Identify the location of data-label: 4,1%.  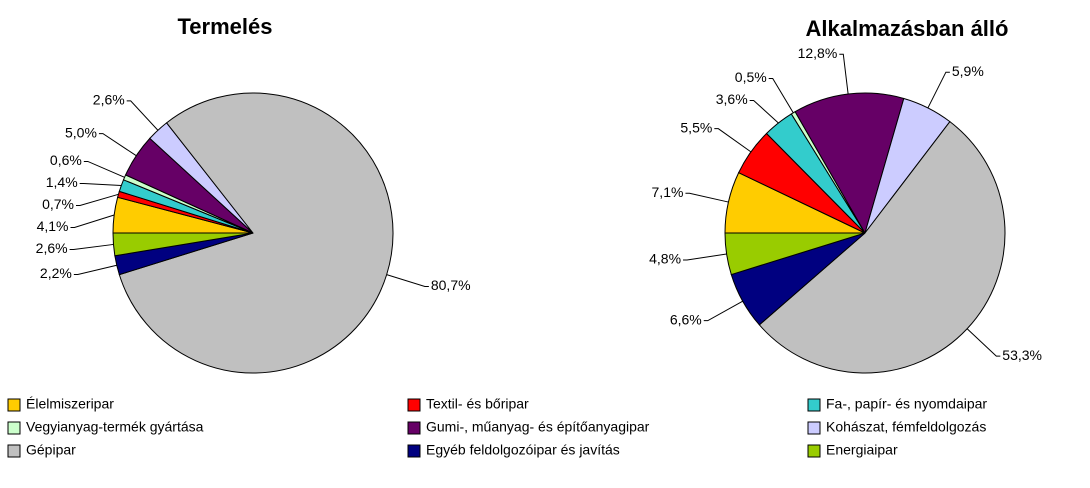
(53, 226).